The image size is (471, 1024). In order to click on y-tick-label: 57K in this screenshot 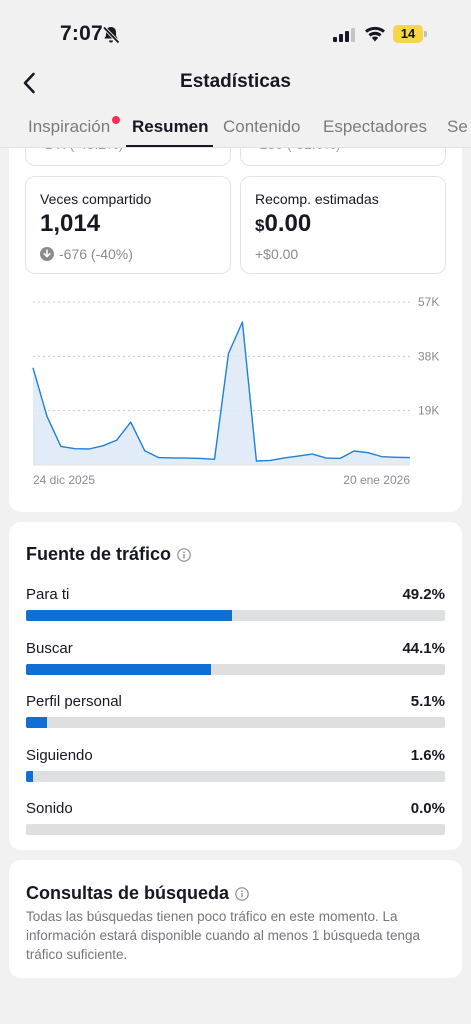, I will do `click(428, 302)`.